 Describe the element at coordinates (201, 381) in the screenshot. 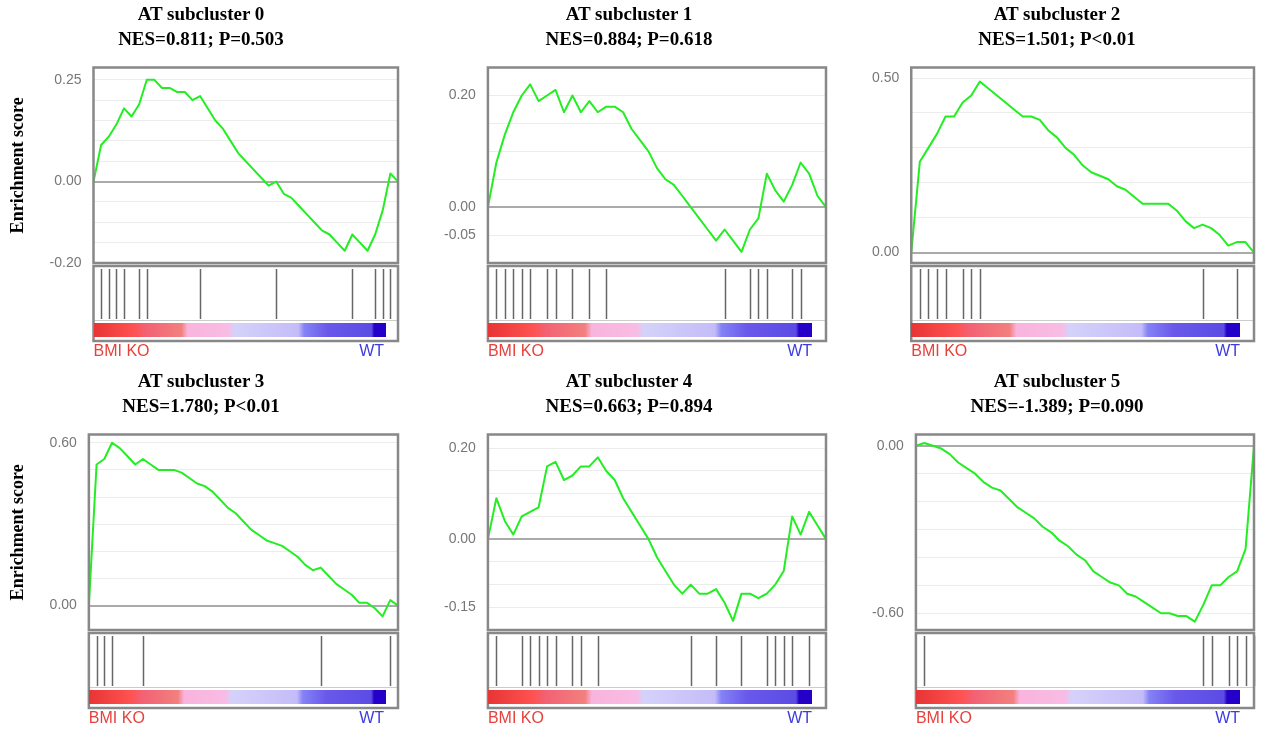

I see `chart-title: AT subcluster 3` at that location.